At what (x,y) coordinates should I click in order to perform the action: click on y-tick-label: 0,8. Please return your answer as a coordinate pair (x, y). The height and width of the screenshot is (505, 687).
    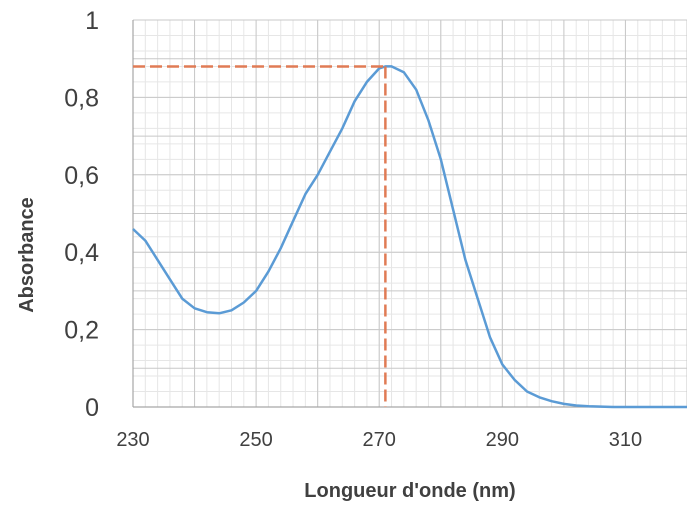
    Looking at the image, I should click on (81, 98).